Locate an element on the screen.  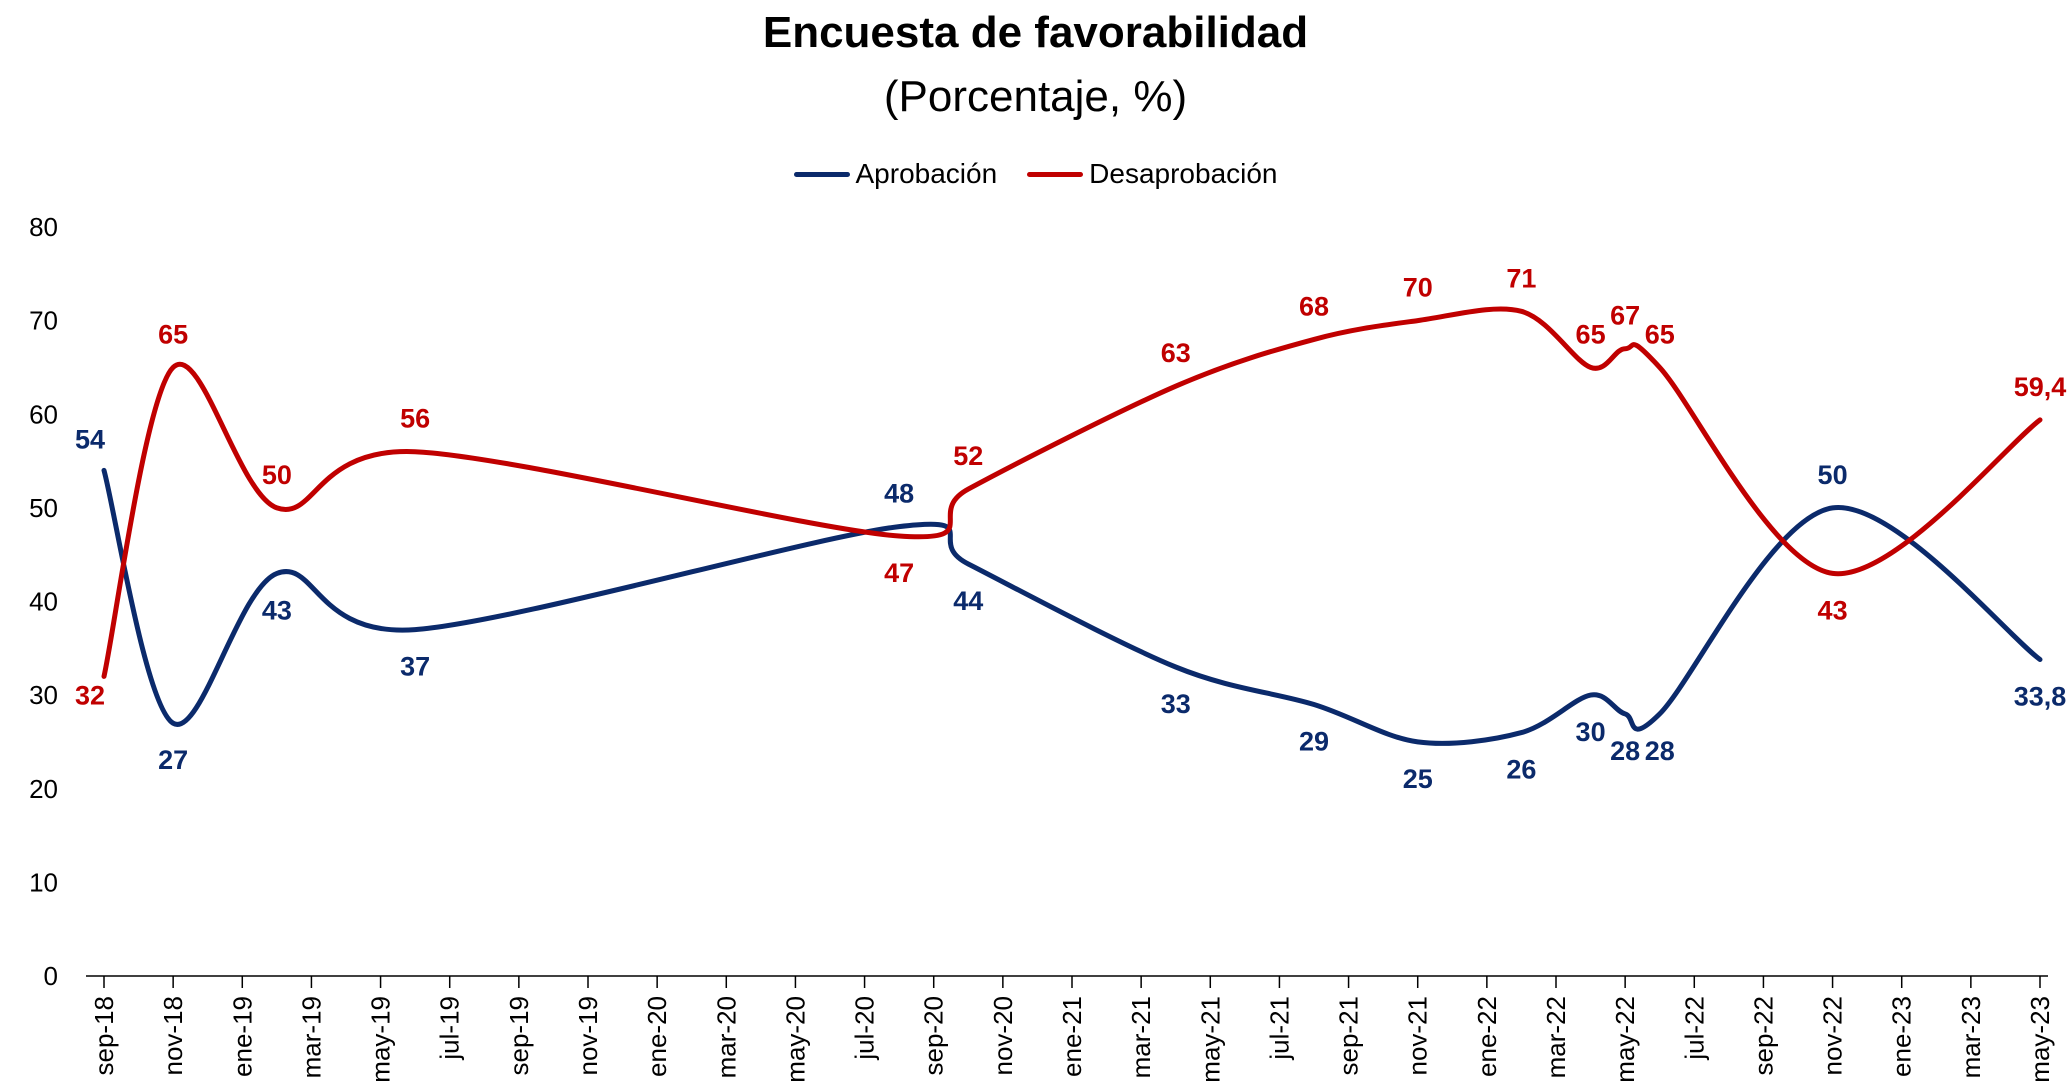
legend-item-desaprobacion: Desaprobación is located at coordinates (1152, 174).